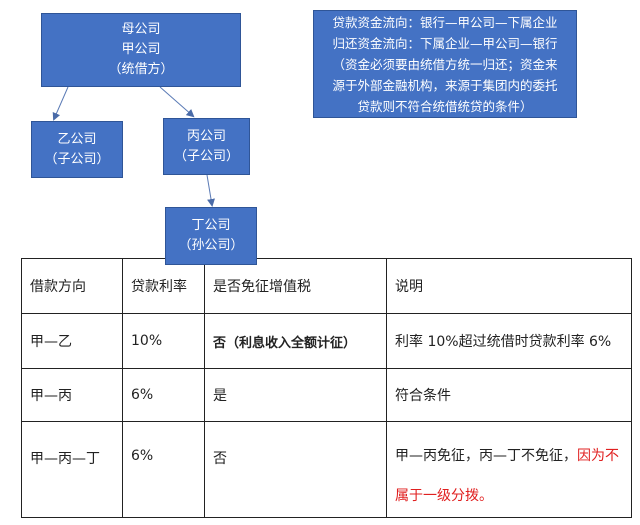  I want to click on table-cell: 否（利息收入全额计征）, so click(295, 341).